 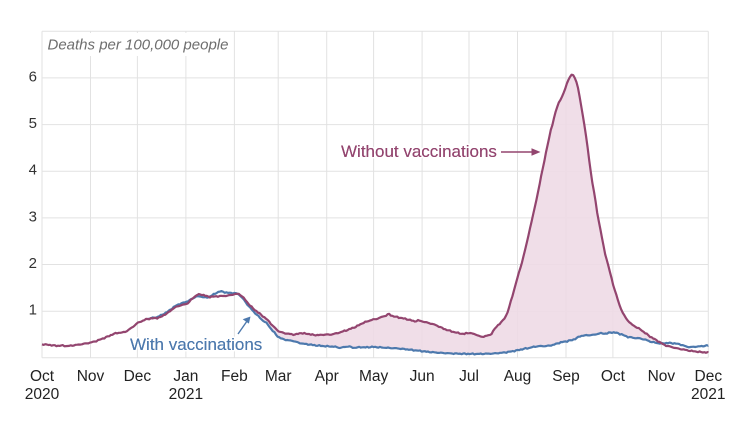 I want to click on svg-text: Aug, so click(x=518, y=376).